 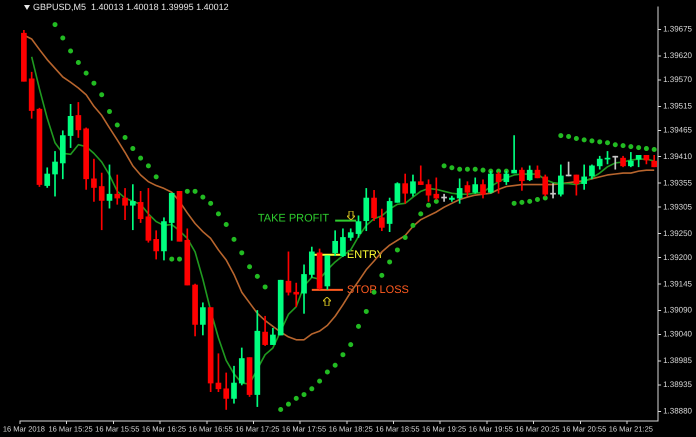 What do you see at coordinates (678, 55) in the screenshot?
I see `y-tick-label: 1.39620` at bounding box center [678, 55].